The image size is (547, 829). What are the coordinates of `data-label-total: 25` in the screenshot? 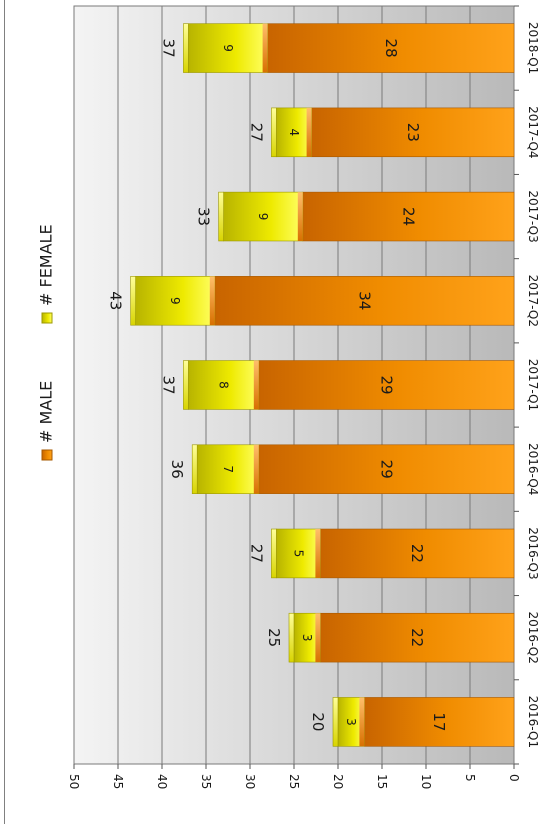 It's located at (274, 637).